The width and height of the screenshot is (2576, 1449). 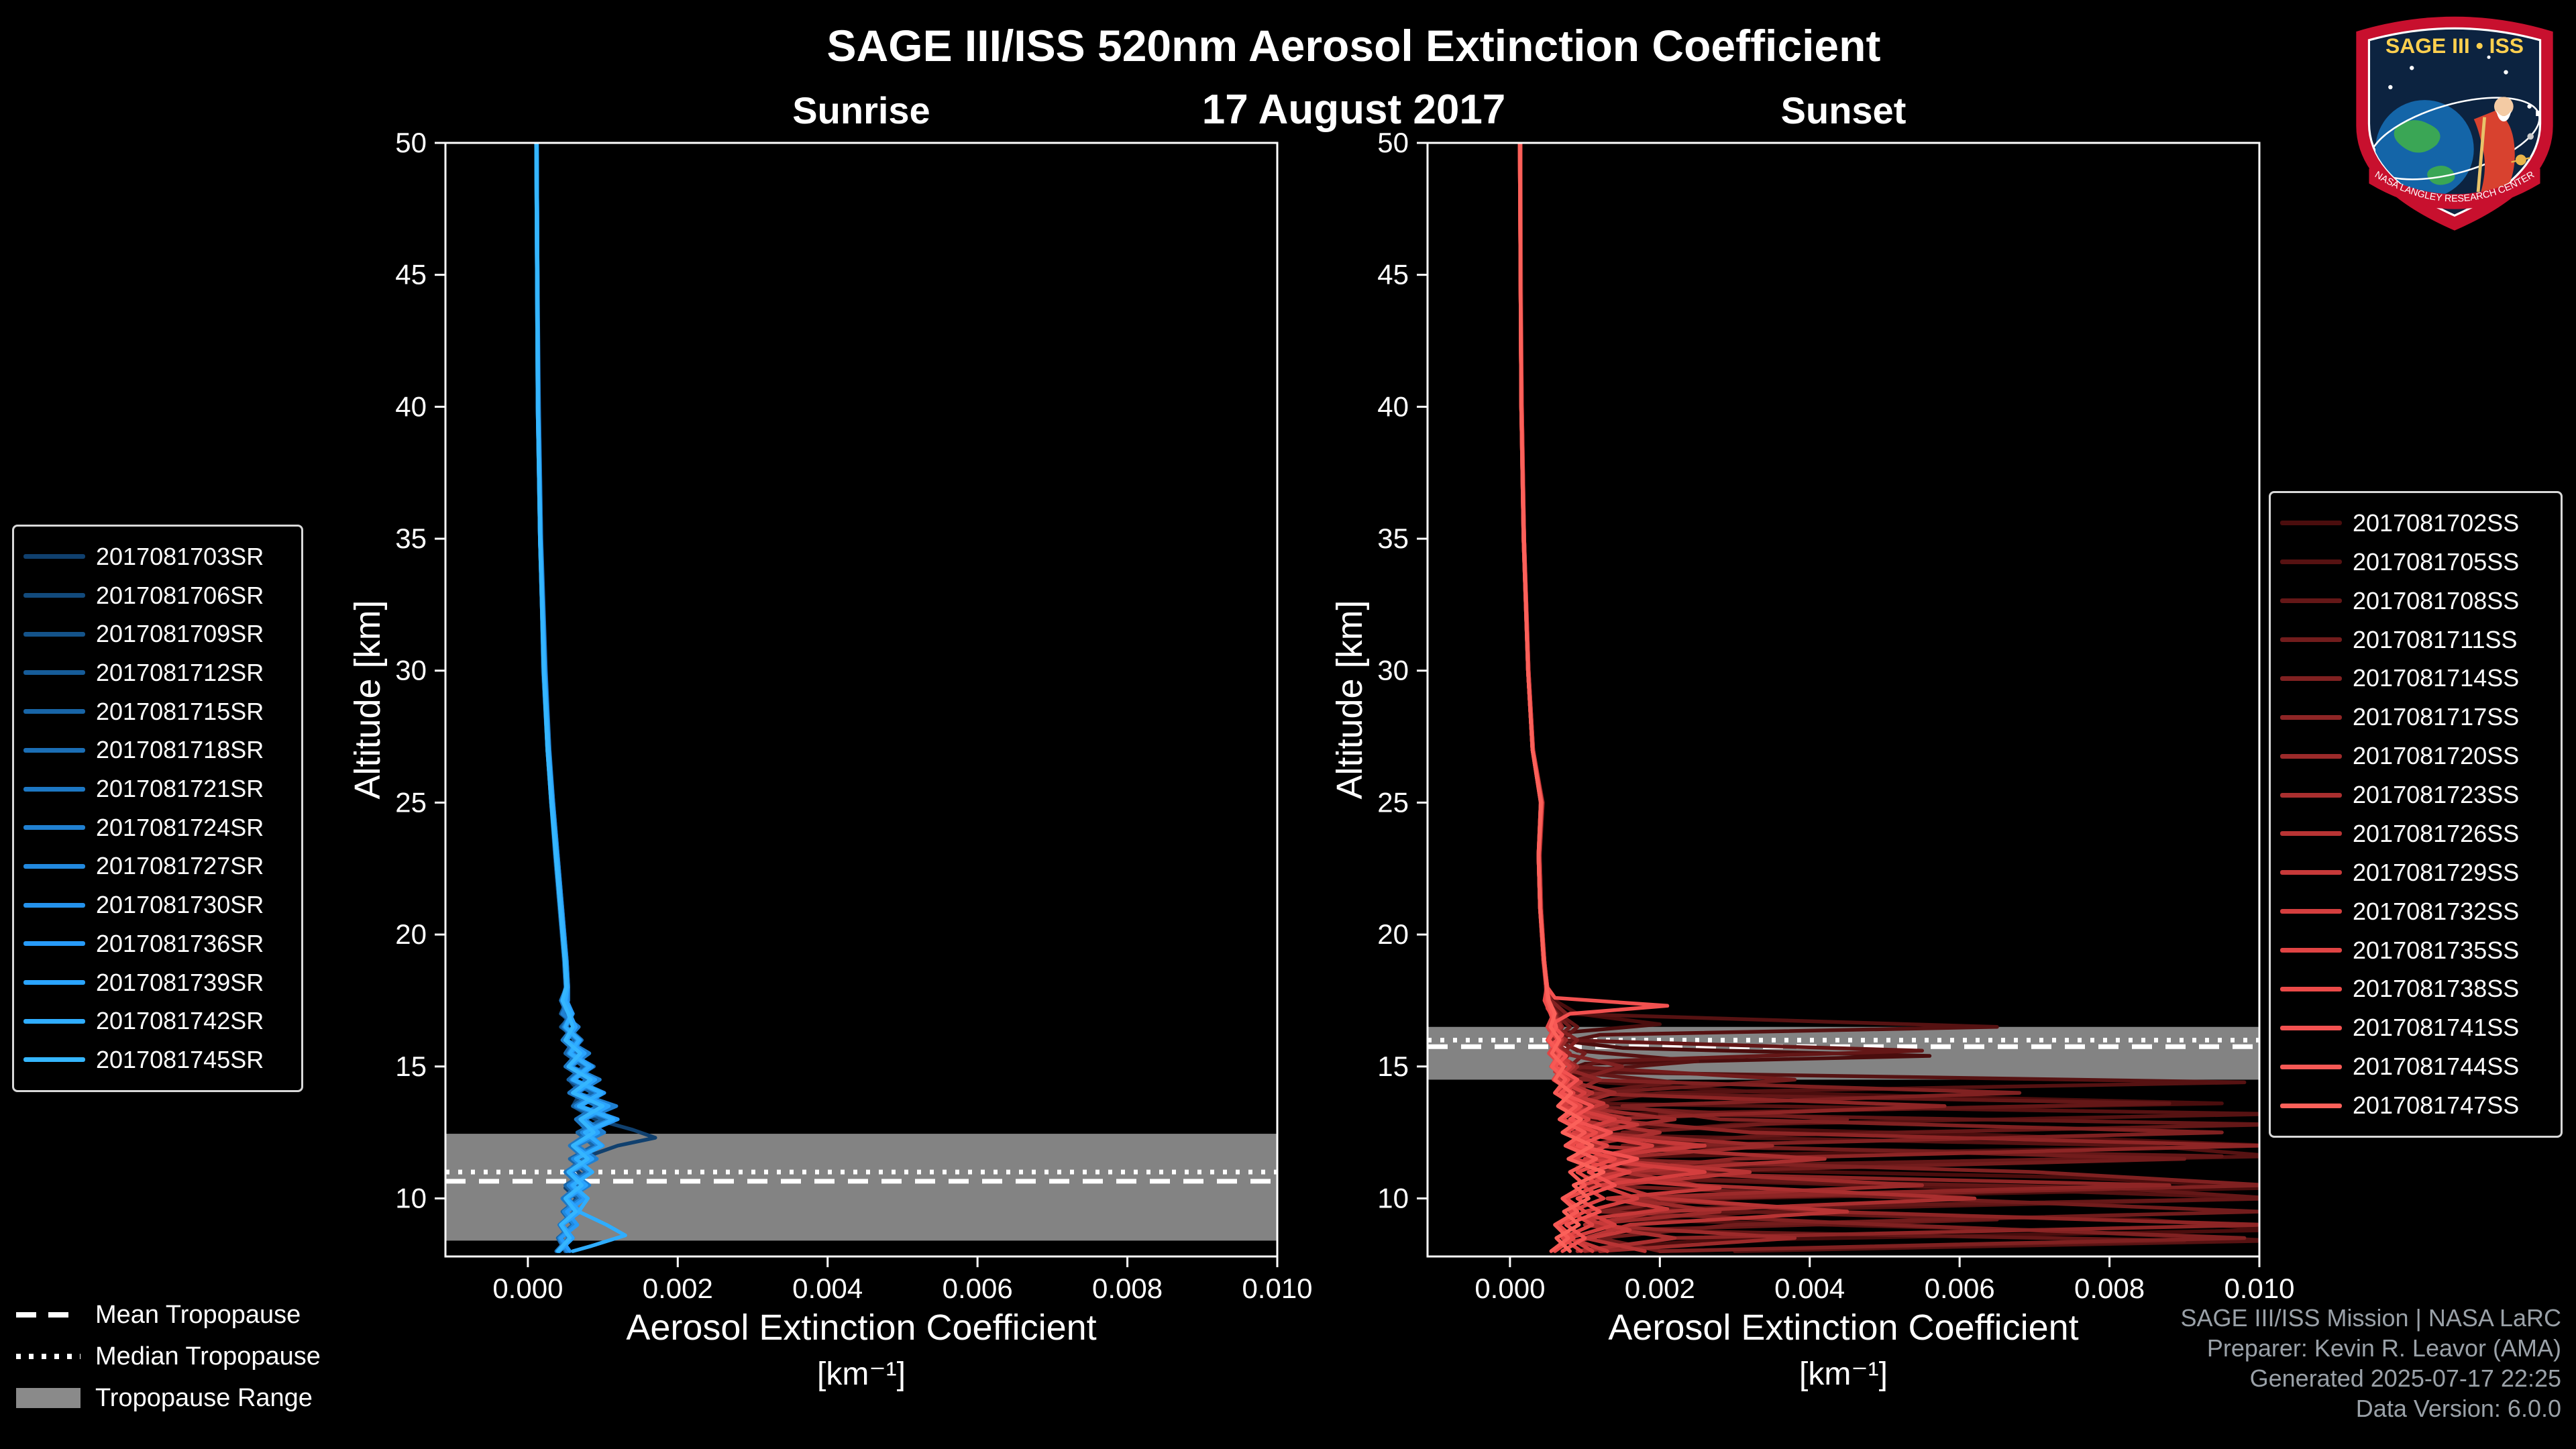 I want to click on legend-item-label: 2017081738SS, so click(x=2436, y=989).